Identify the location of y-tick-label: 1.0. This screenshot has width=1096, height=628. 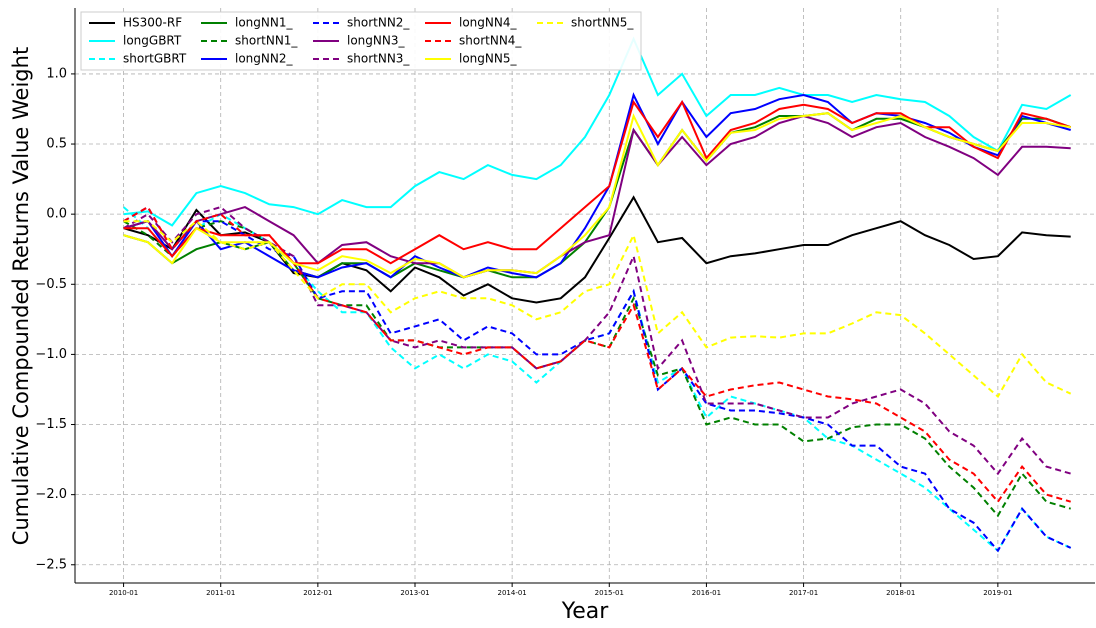
(56, 73).